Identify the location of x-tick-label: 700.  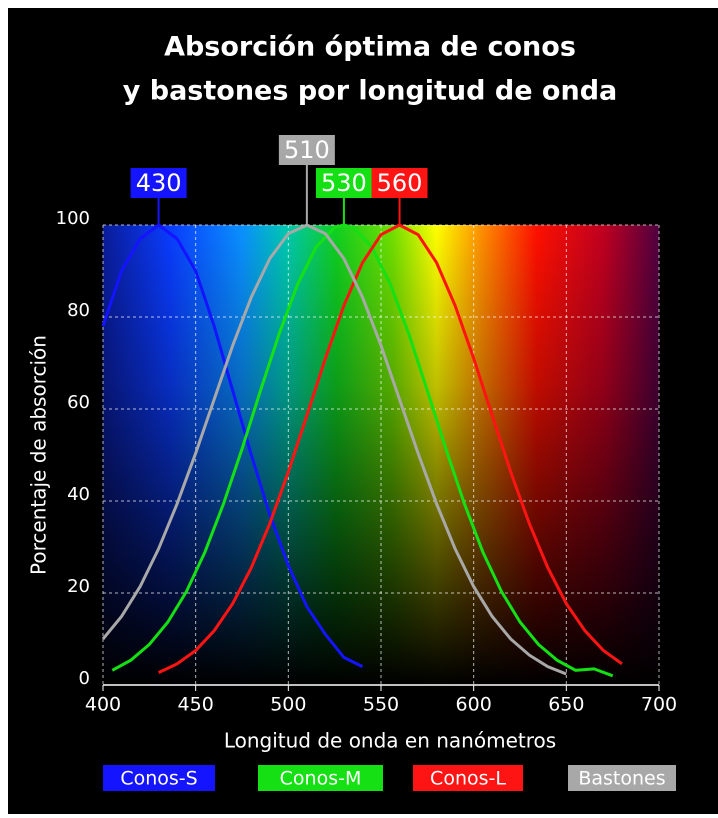
(659, 705).